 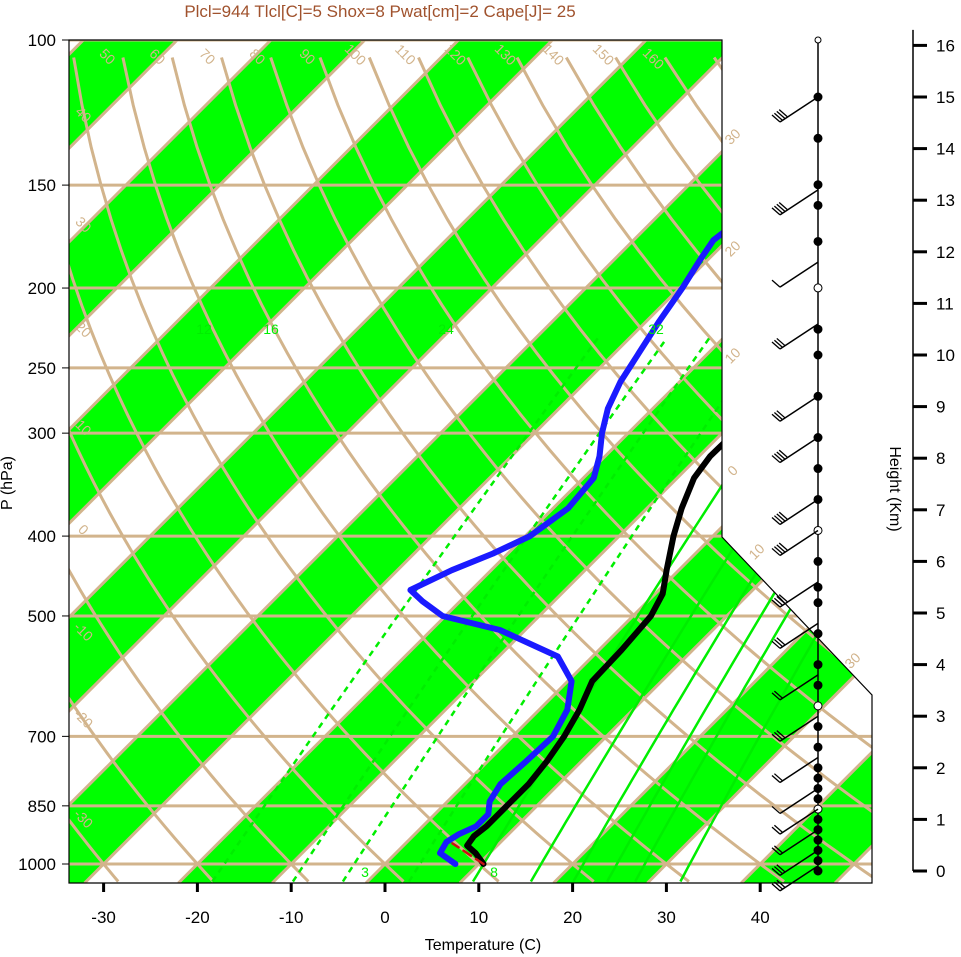 I want to click on height-tick-label: 0, so click(x=940, y=871).